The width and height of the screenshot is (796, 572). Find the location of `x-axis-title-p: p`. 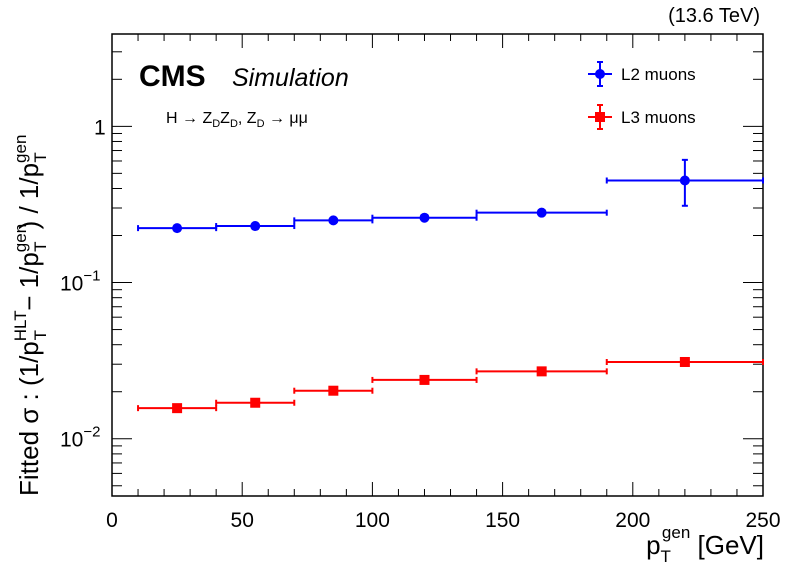

x-axis-title-p: p is located at coordinates (653, 545).